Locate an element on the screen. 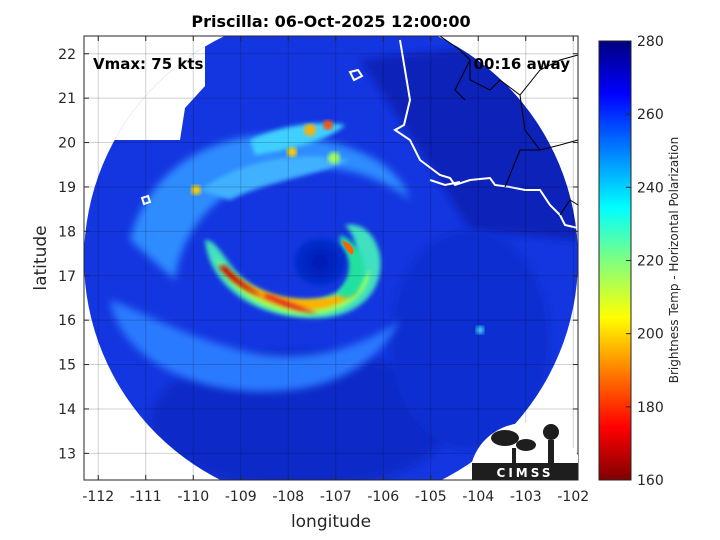 This screenshot has width=720, height=540. x-tick-label: -108 is located at coordinates (288, 497).